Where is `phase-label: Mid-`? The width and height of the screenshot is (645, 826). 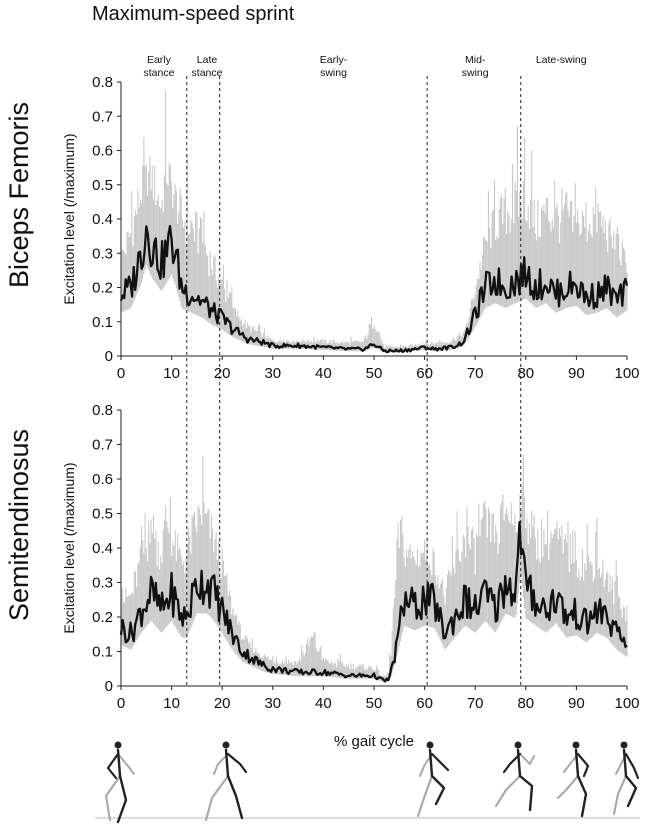
phase-label: Mid- is located at coordinates (475, 60).